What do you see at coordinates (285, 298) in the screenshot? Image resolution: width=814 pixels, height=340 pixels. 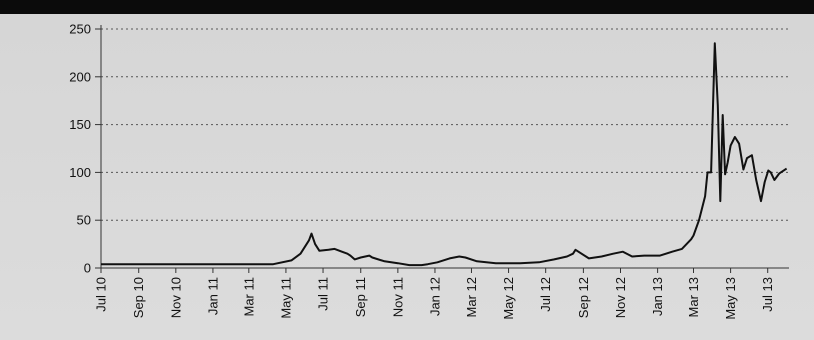 I see `x-tick-label-5: May 11` at bounding box center [285, 298].